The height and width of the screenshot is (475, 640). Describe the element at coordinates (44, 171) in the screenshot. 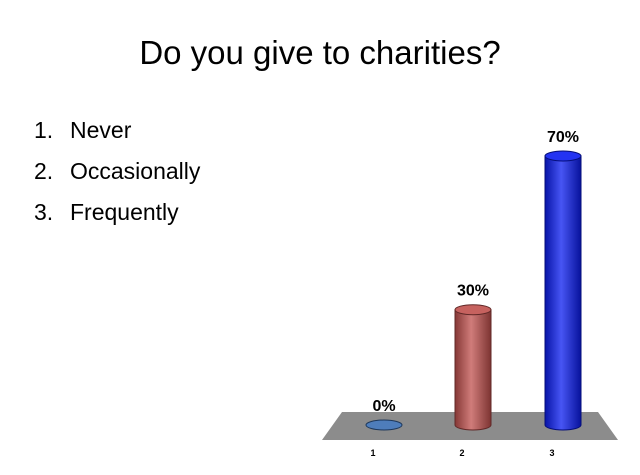

I see `option-number: 2.` at that location.